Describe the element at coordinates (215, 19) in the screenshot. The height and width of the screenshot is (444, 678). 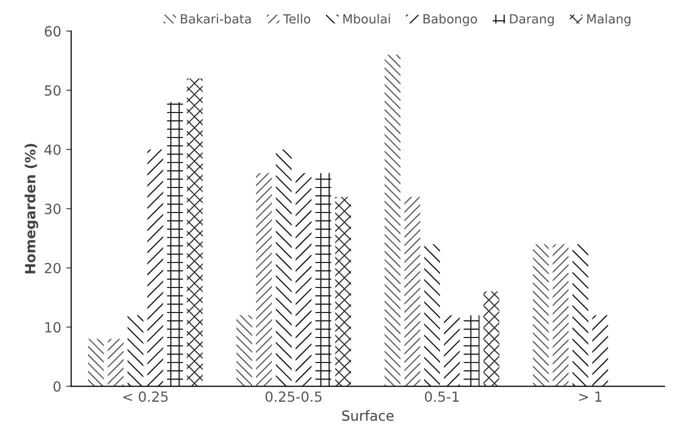
I see `legend-label: Bakari-bata` at that location.